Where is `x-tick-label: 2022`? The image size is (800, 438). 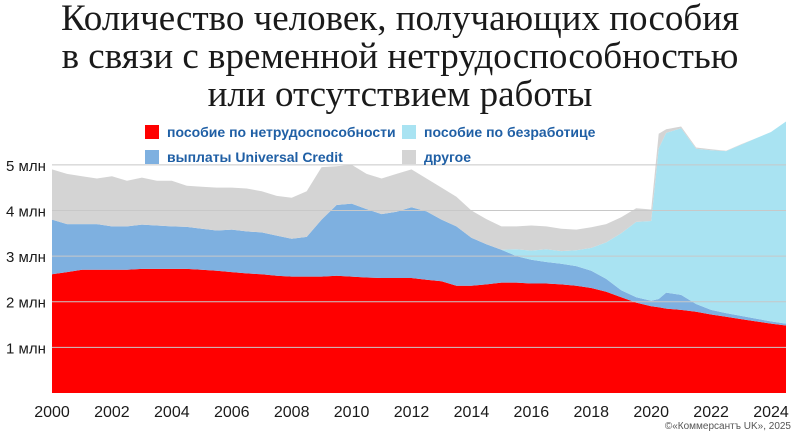
x-tick-label: 2022 is located at coordinates (711, 412).